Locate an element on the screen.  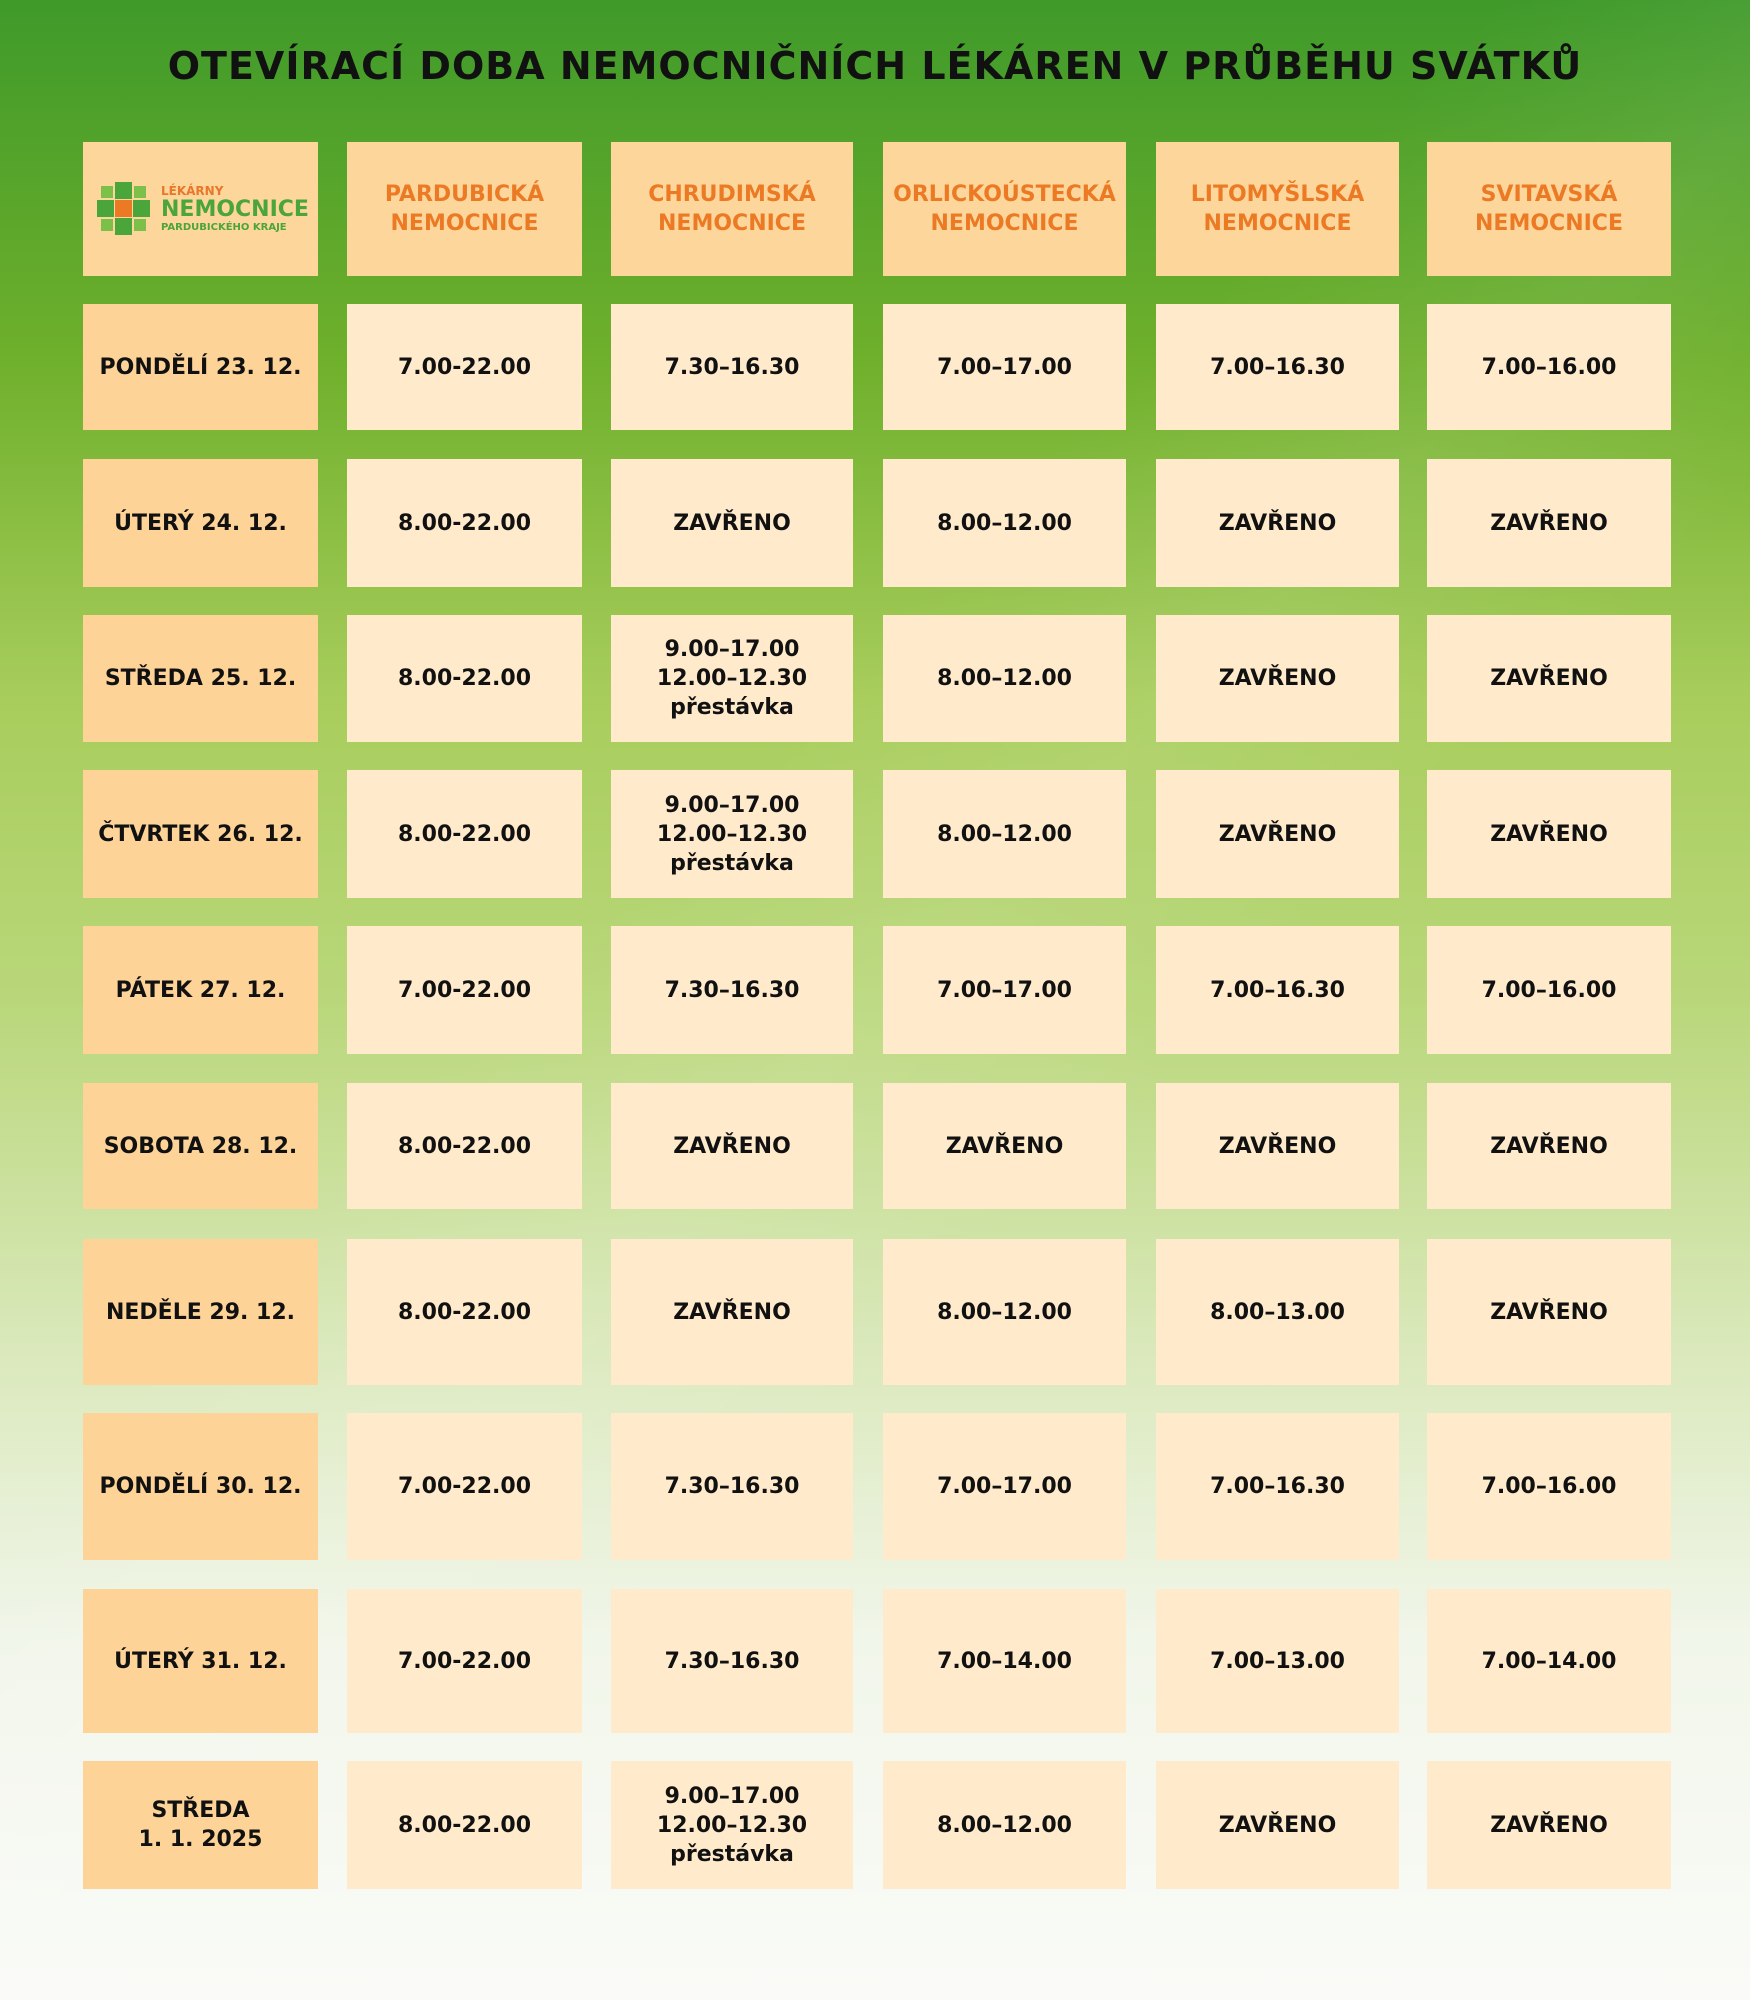
logo-icon is located at coordinates (123, 208).